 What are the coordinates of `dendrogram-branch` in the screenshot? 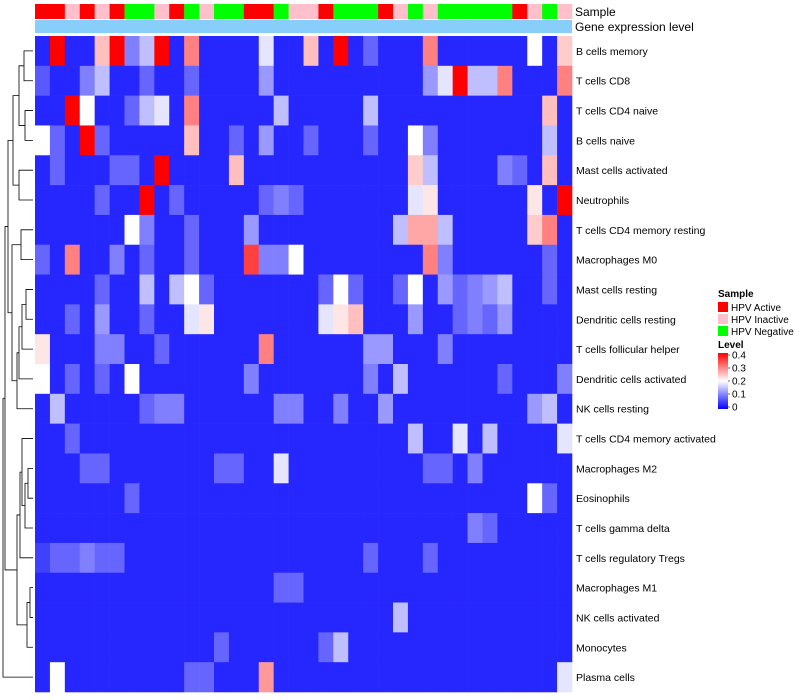 It's located at (29, 304).